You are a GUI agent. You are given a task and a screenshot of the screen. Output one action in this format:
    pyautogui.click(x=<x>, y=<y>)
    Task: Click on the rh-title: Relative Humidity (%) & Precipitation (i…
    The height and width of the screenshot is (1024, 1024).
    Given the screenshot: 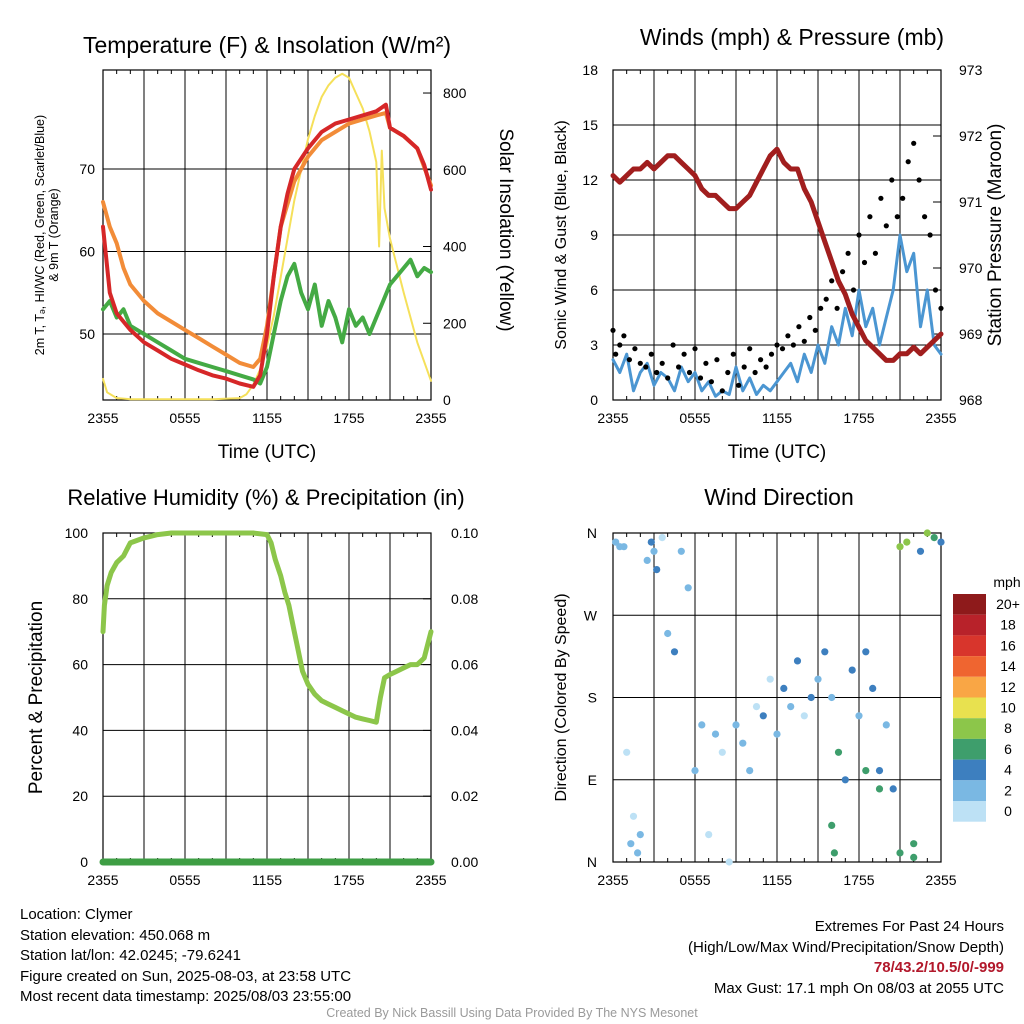 What is the action you would take?
    pyautogui.click(x=265, y=497)
    